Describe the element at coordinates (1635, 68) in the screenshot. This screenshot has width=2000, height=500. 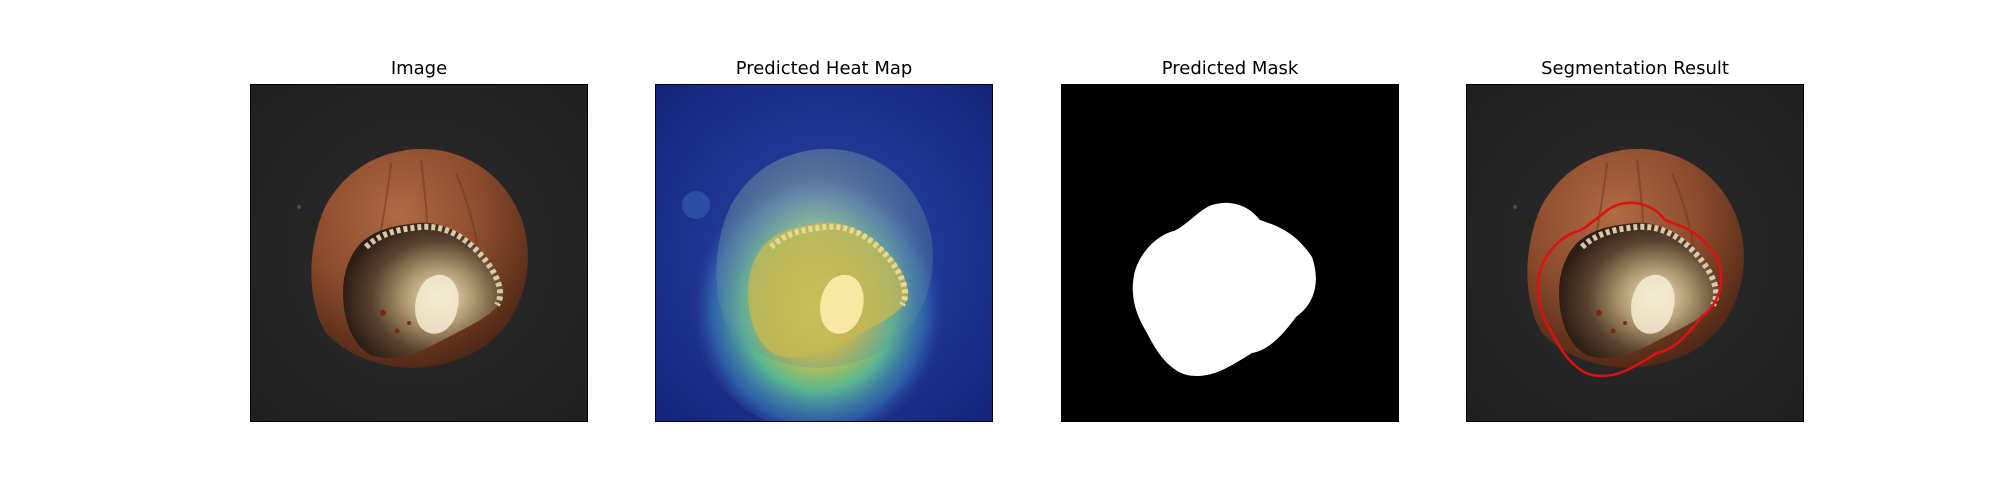
I see `panel-title-segmentation: Segmentation Result` at that location.